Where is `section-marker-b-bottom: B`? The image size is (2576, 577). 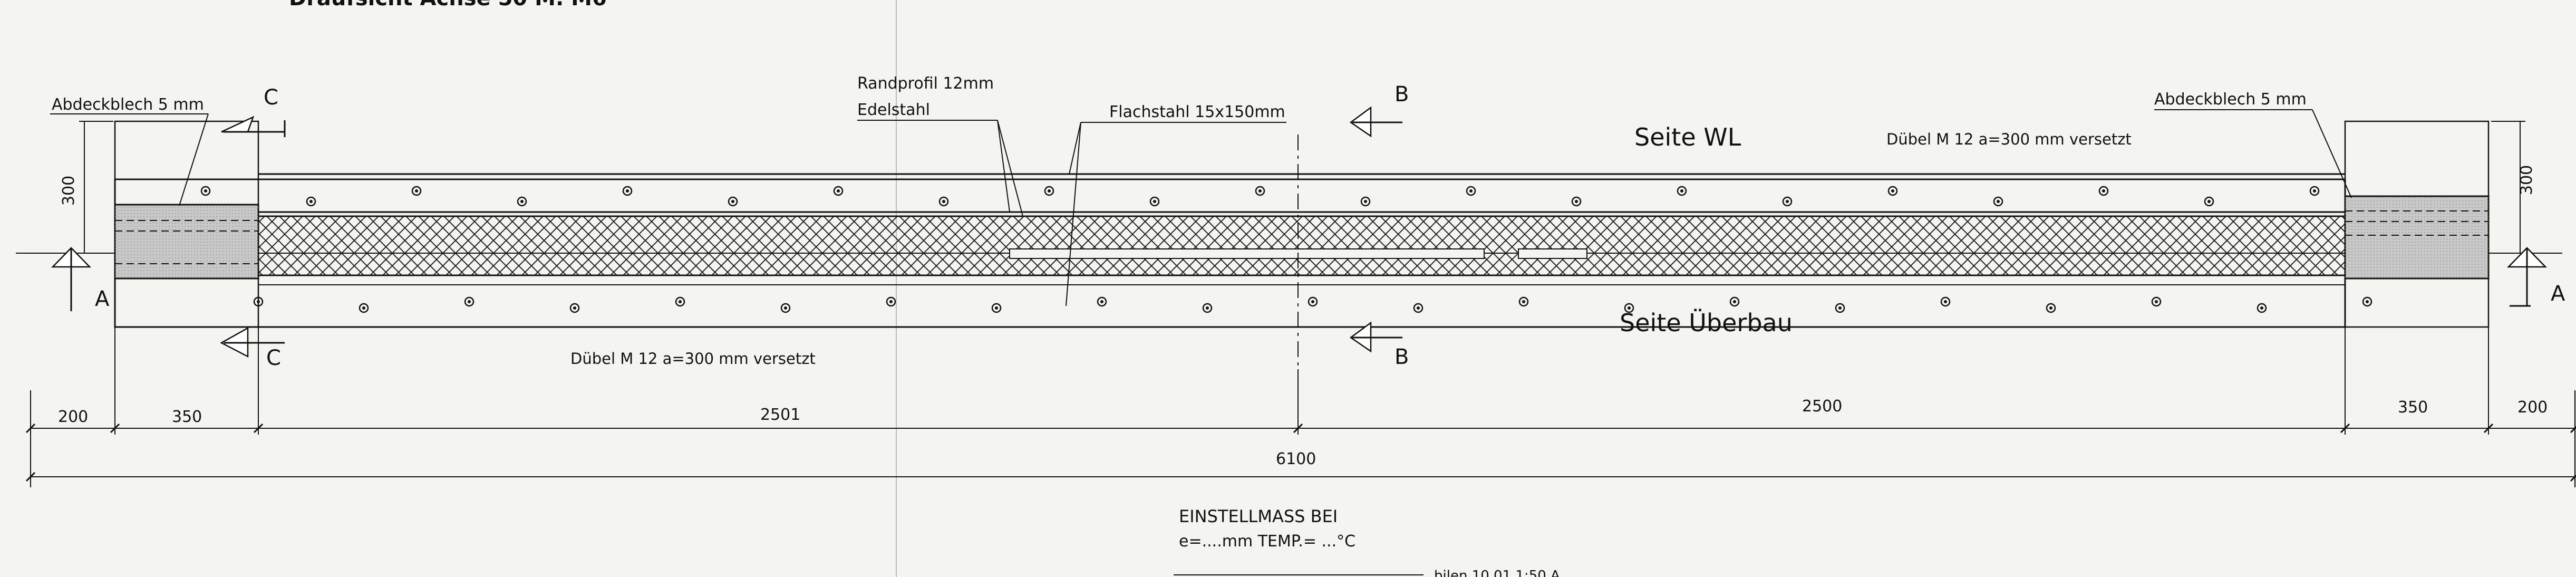 section-marker-b-bottom: B is located at coordinates (1379, 345).